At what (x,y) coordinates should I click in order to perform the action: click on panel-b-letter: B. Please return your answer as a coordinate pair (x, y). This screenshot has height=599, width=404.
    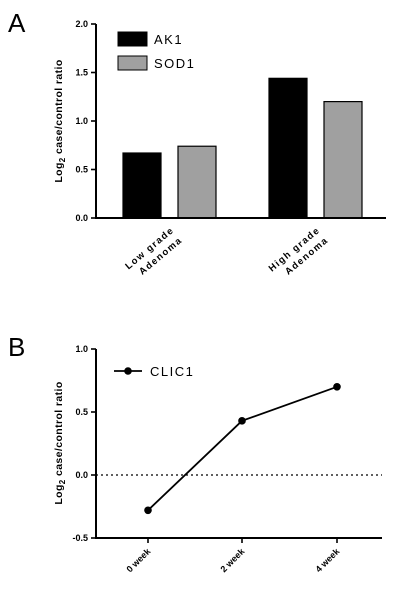
    Looking at the image, I should click on (16, 347).